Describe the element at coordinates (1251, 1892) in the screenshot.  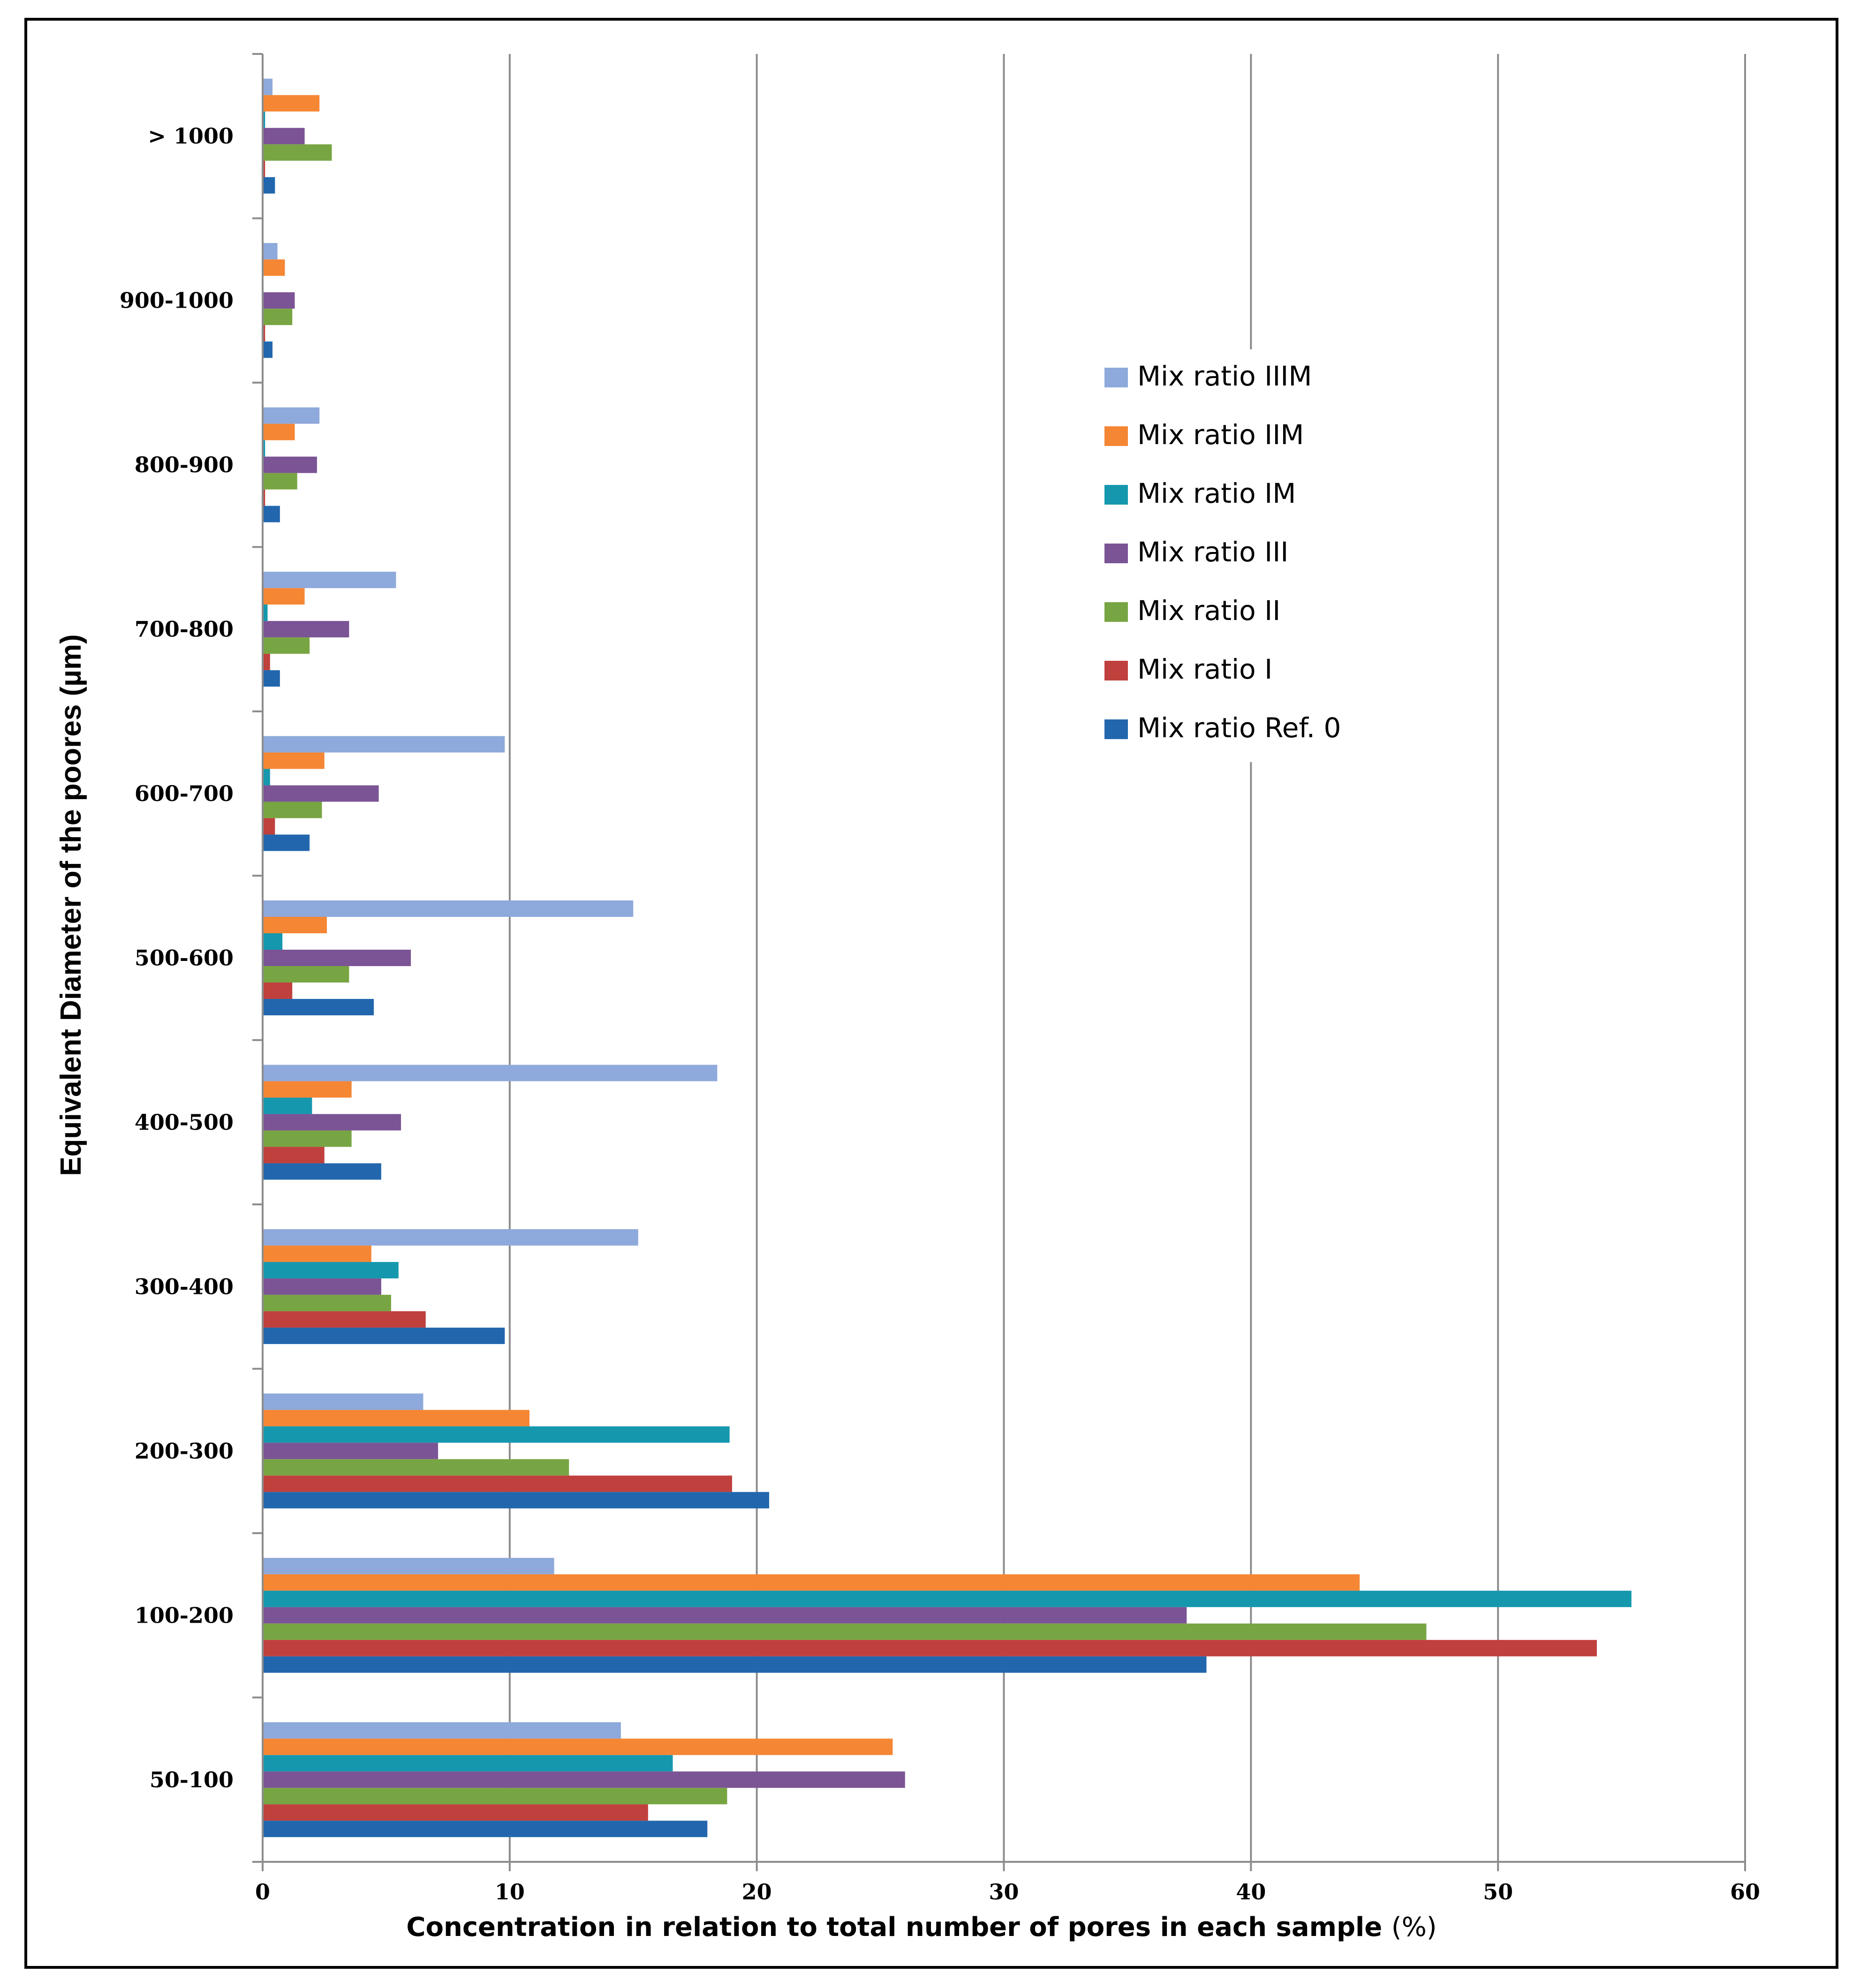
I see `x-tick-label: 40` at that location.